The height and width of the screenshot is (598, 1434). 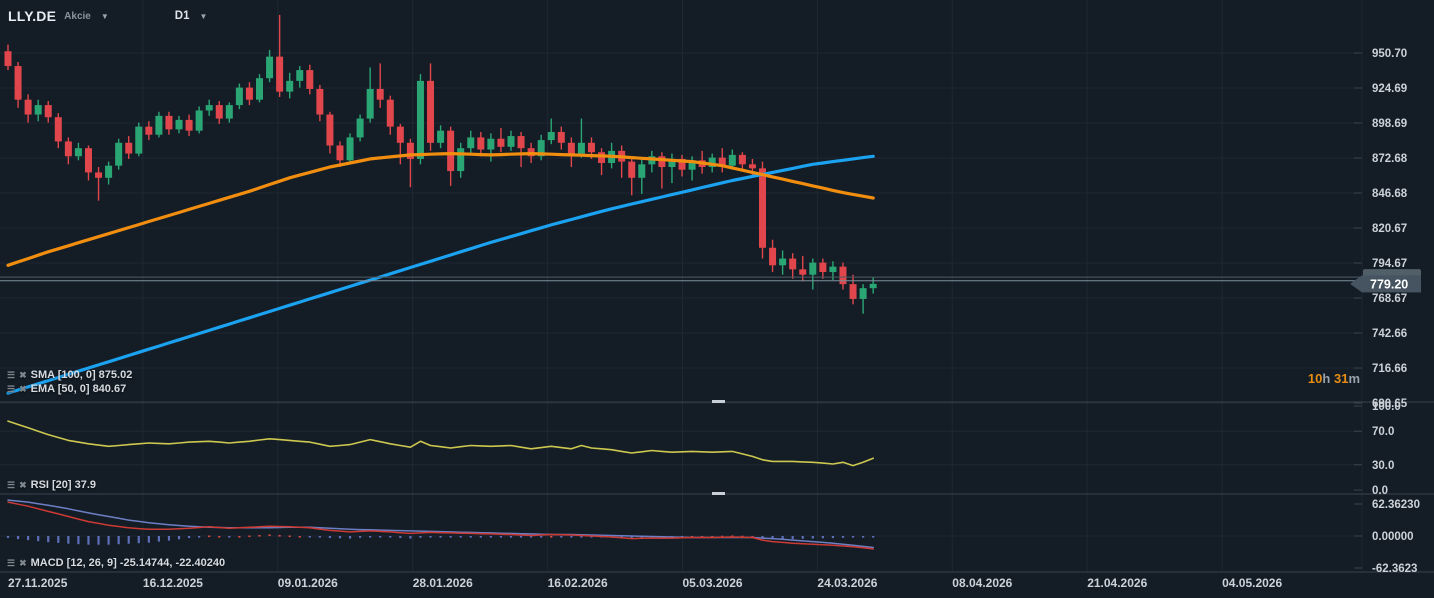 I want to click on symbol-dropdown-caret-icon: ▼, so click(x=104, y=16).